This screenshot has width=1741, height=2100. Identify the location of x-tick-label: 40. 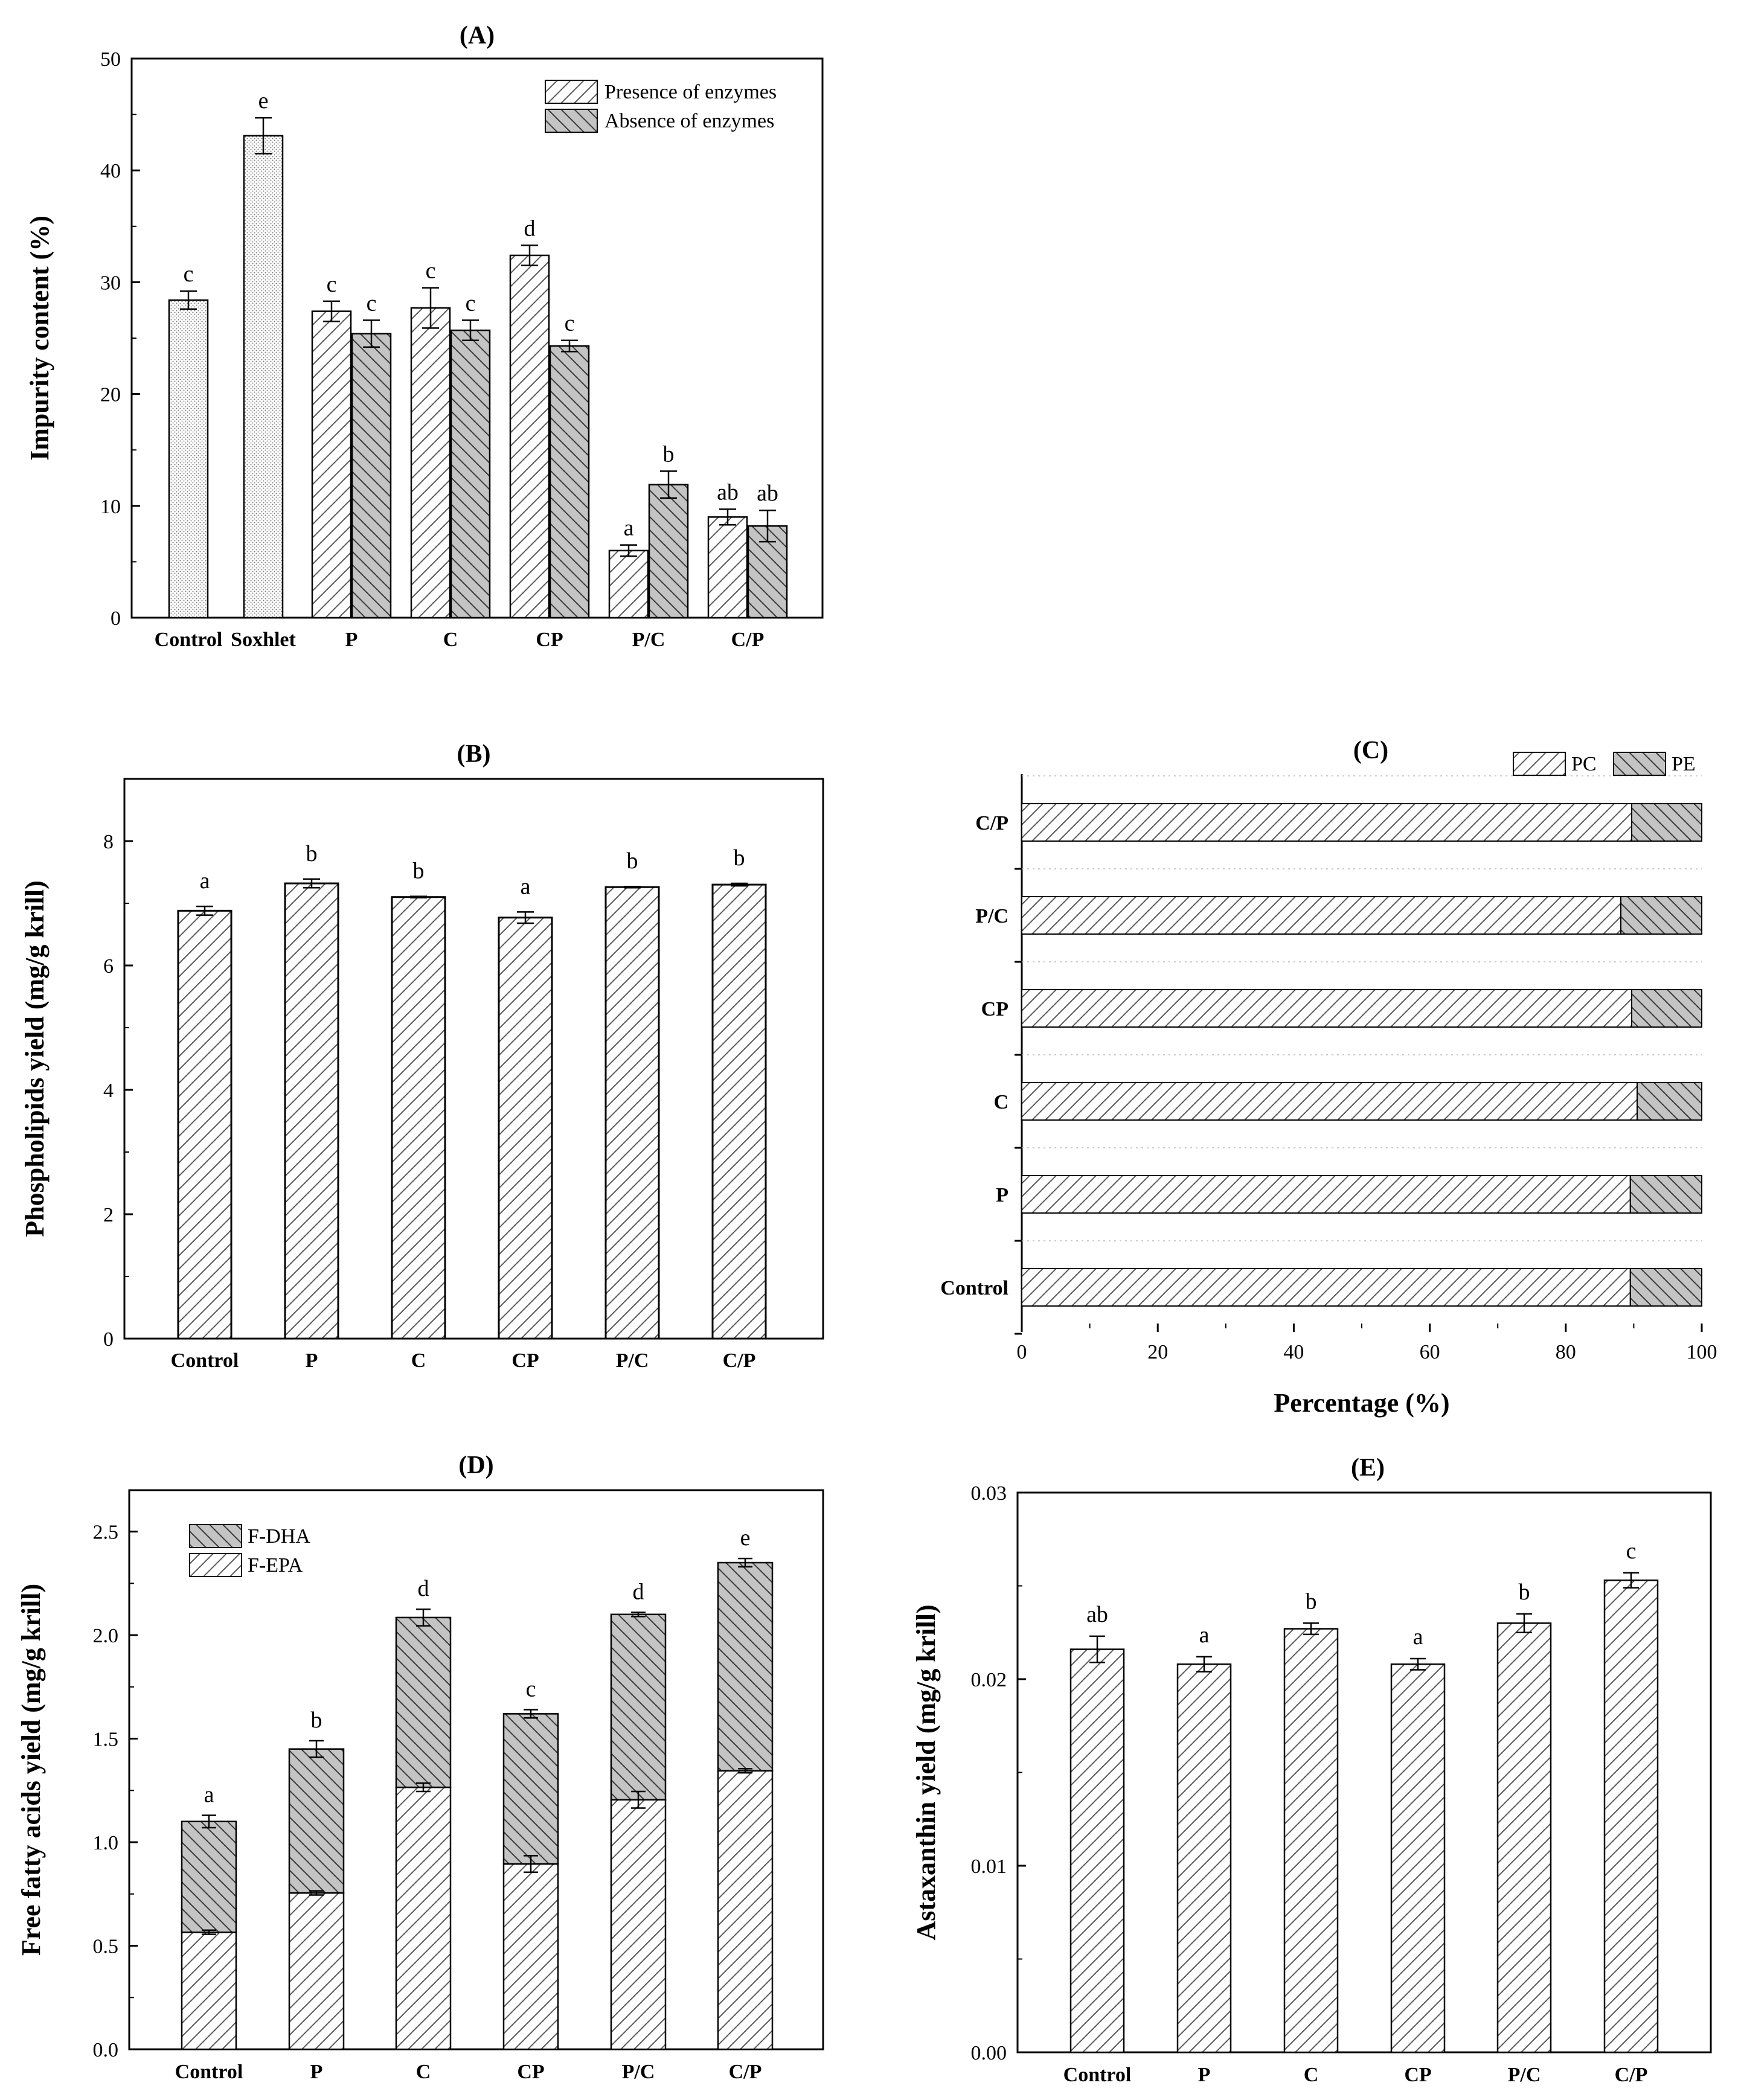
(1293, 1352).